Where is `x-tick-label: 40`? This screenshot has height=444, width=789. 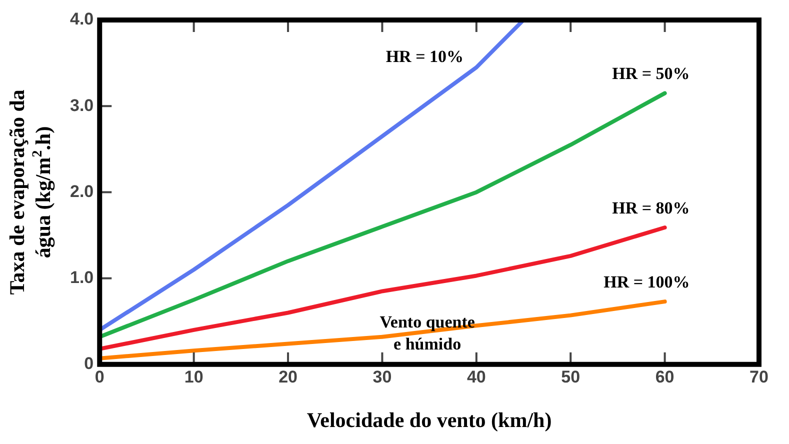
x-tick-label: 40 is located at coordinates (476, 376).